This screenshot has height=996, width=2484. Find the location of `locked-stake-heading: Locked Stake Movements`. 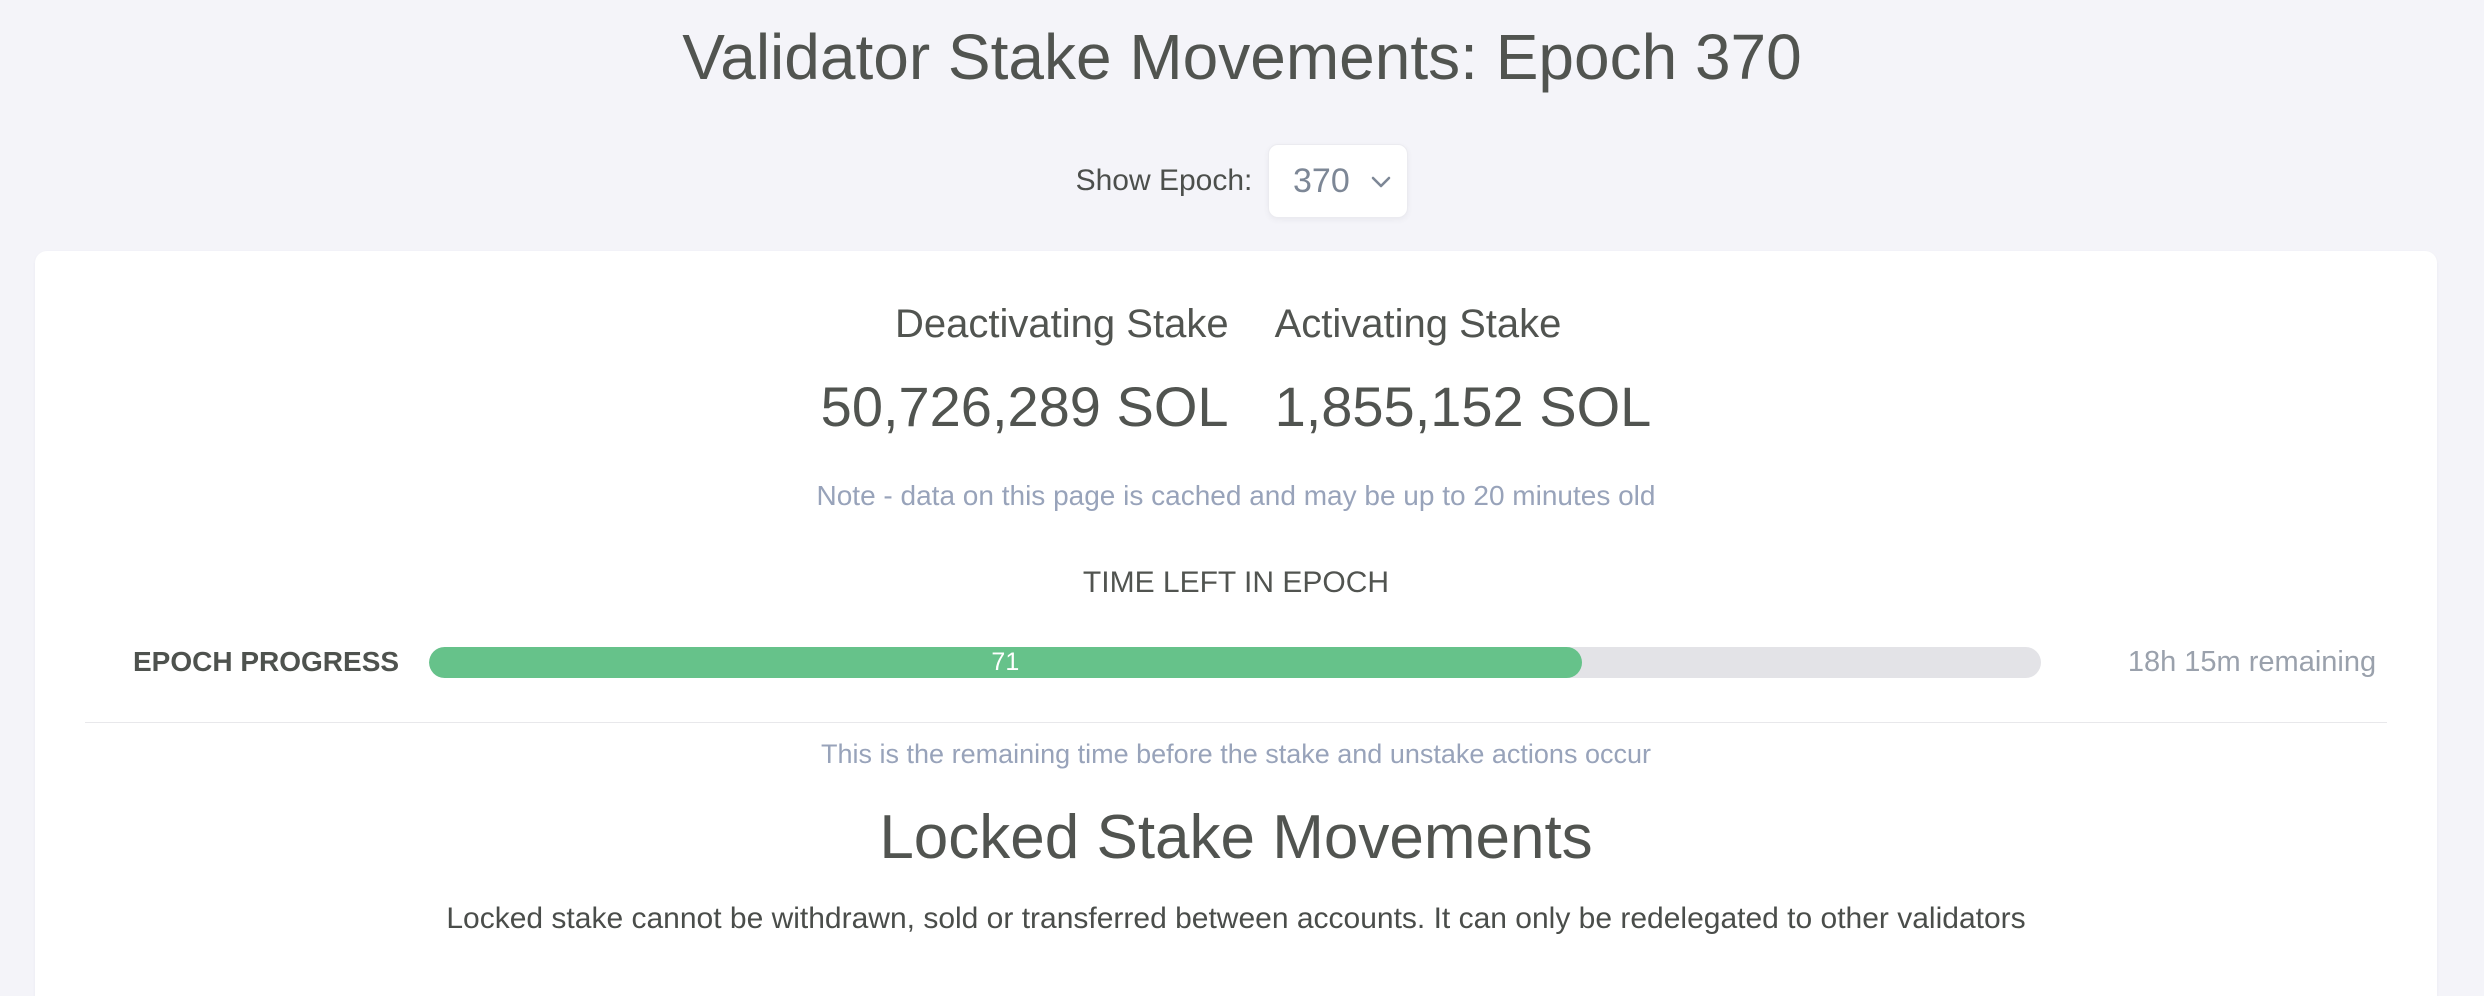

locked-stake-heading: Locked Stake Movements is located at coordinates (1236, 837).